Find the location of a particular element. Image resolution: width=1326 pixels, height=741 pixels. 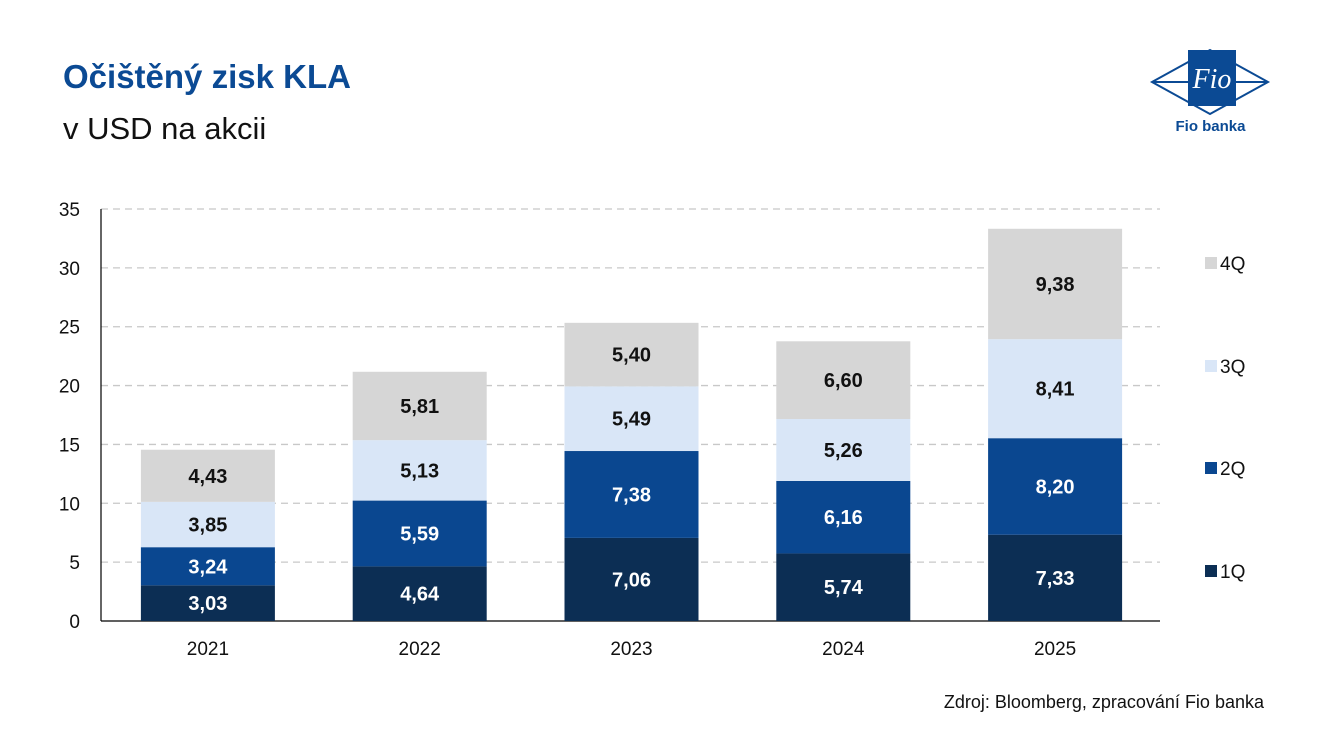

bar-segment-2q-2025 is located at coordinates (1055, 486).